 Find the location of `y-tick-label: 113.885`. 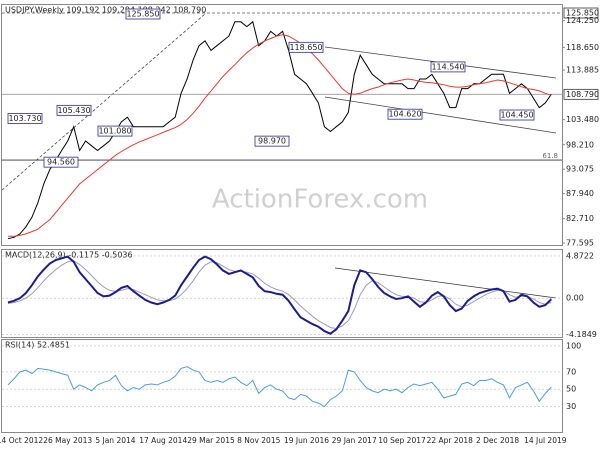

y-tick-label: 113.885 is located at coordinates (582, 70).